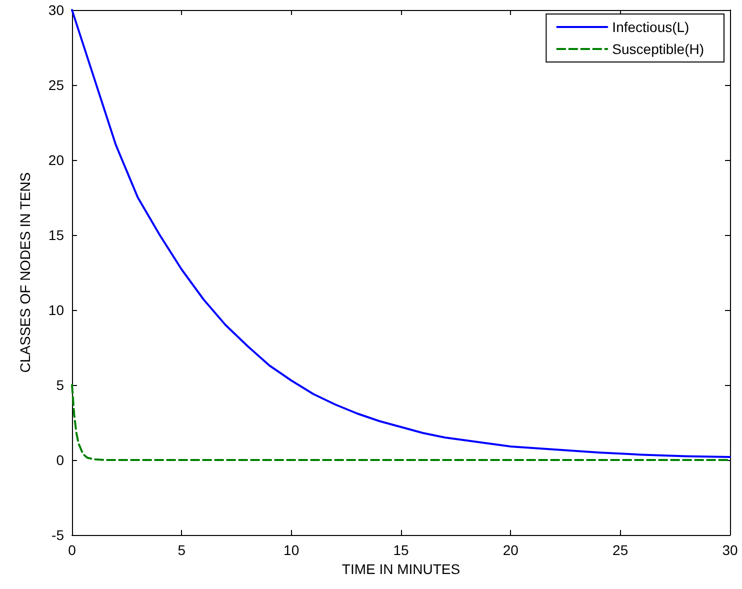 The image size is (742, 589). Describe the element at coordinates (401, 550) in the screenshot. I see `x-tick-label: 15` at that location.